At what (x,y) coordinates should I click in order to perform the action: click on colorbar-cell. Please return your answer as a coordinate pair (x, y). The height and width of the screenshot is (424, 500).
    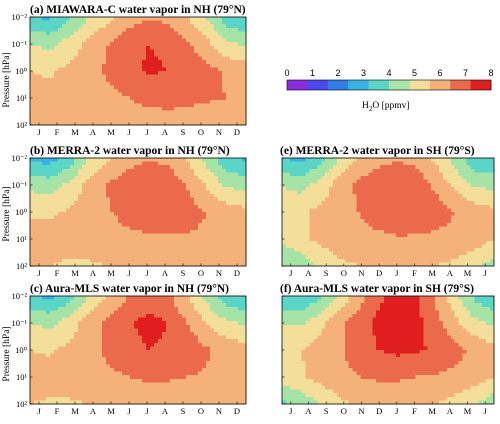
    Looking at the image, I should click on (379, 85).